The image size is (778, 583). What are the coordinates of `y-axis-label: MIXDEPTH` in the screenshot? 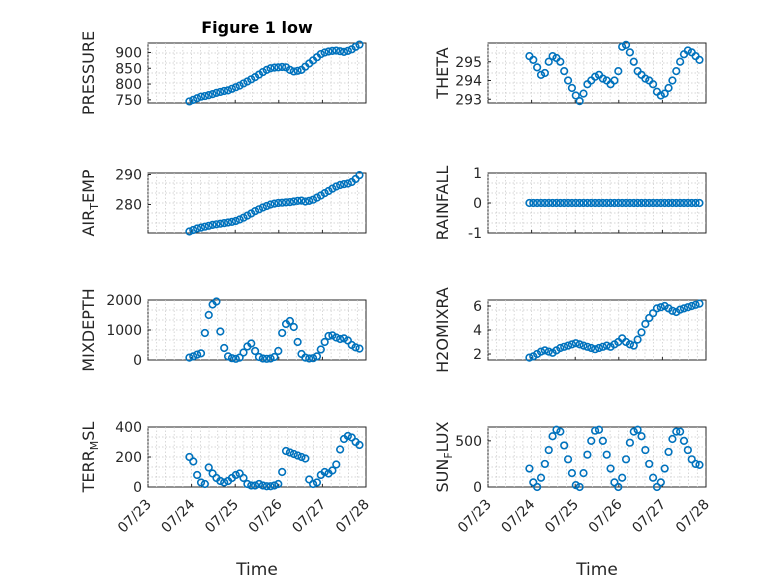 It's located at (88, 329).